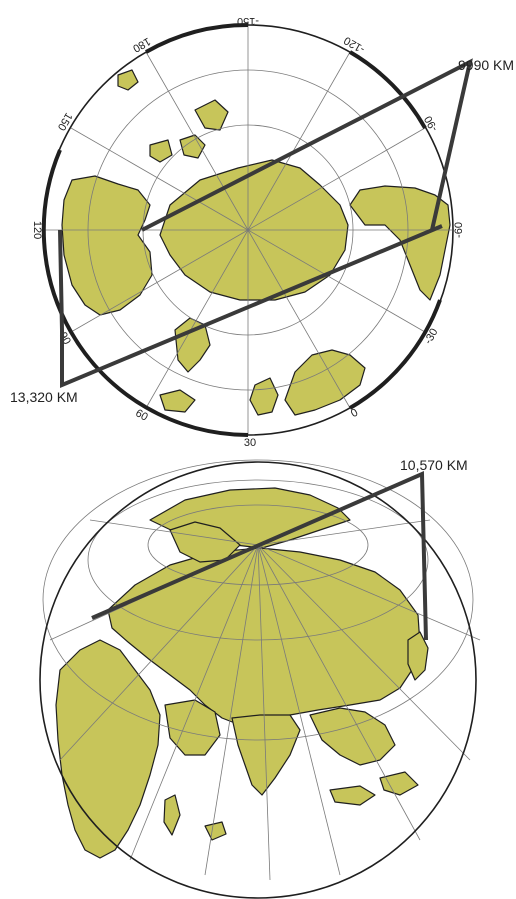 Image resolution: width=516 pixels, height=899 pixels. What do you see at coordinates (400, 243) in the screenshot?
I see `south-america-landmass` at bounding box center [400, 243].